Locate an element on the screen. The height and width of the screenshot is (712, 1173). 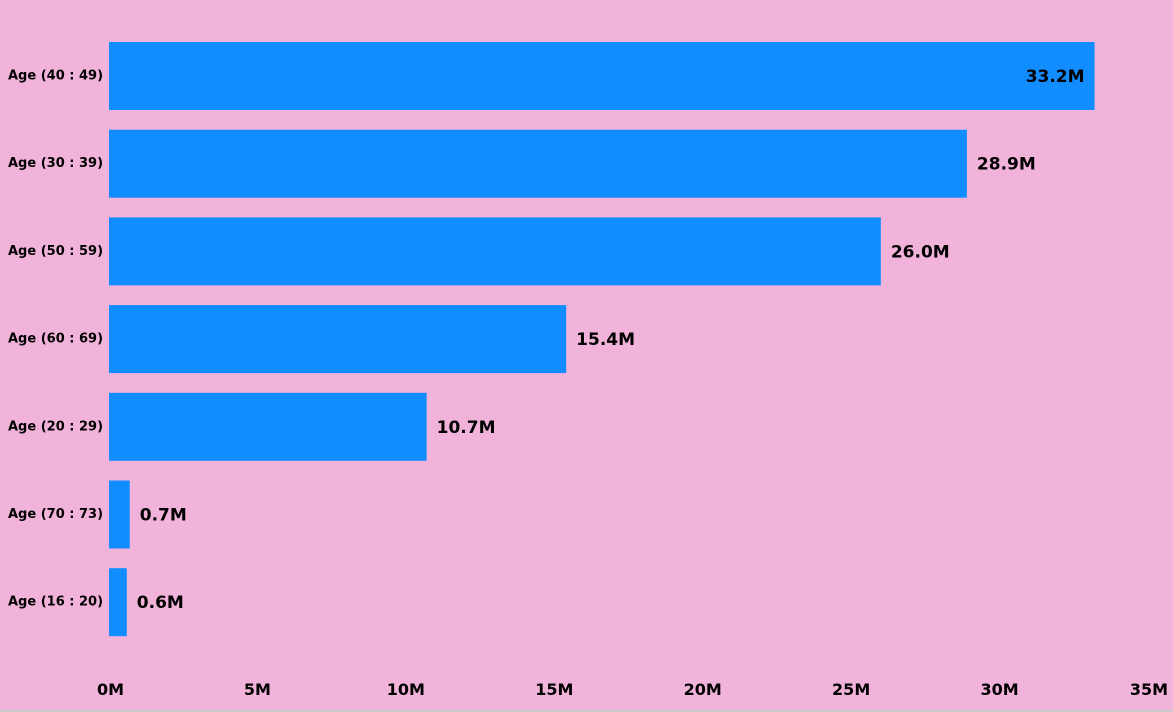
data-label-0: 33.2M is located at coordinates (1055, 77).